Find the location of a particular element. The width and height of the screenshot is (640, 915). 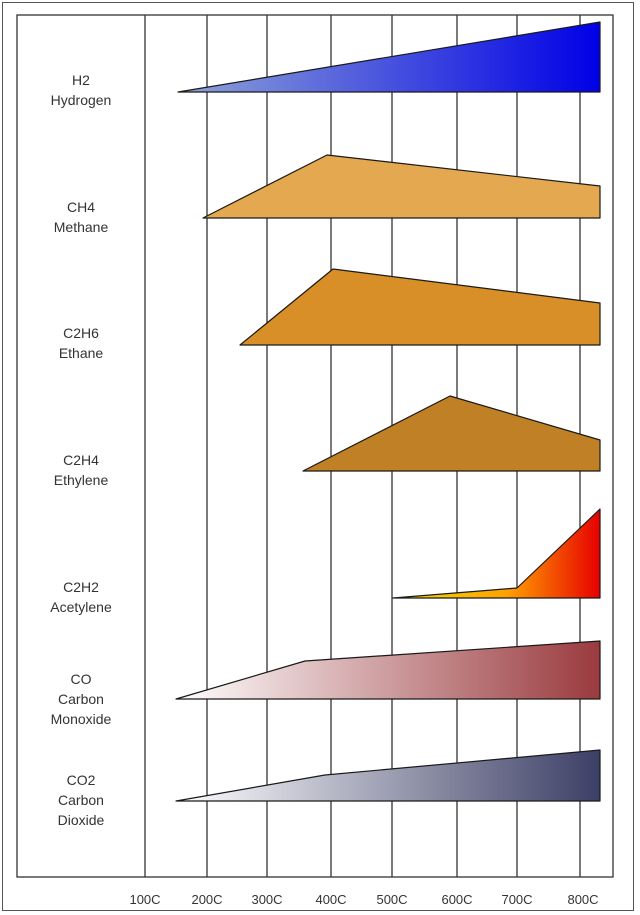

row-label-c2h6: C2H6 Ethane is located at coordinates (81, 343).